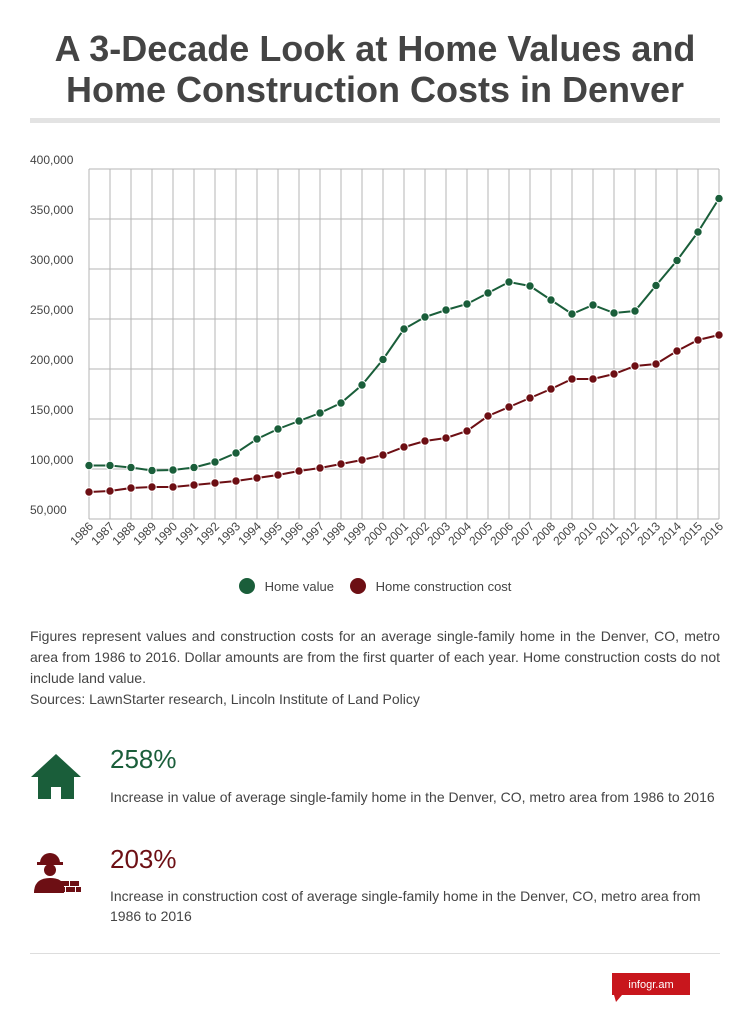  Describe the element at coordinates (52, 360) in the screenshot. I see `y-tick-label: 200,000` at that location.